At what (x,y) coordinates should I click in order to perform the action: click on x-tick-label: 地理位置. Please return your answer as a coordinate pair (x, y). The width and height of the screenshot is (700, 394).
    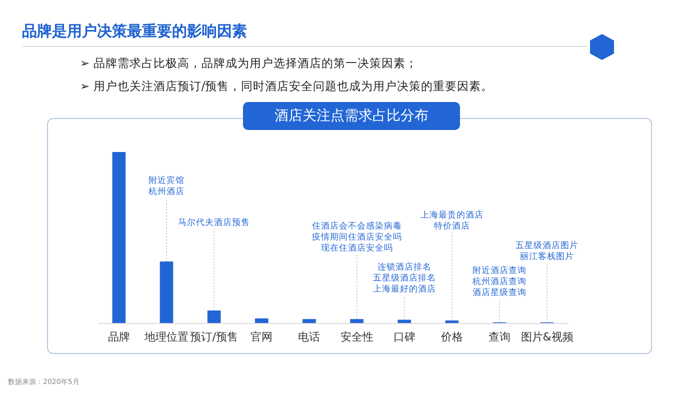
    Looking at the image, I should click on (166, 337).